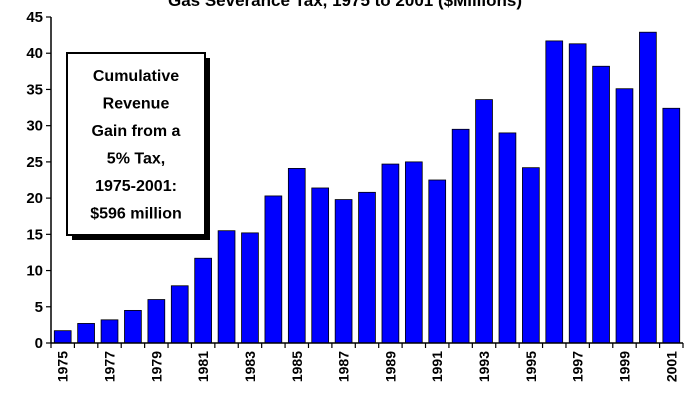 The width and height of the screenshot is (691, 405). I want to click on callout-box, so click(136, 144).